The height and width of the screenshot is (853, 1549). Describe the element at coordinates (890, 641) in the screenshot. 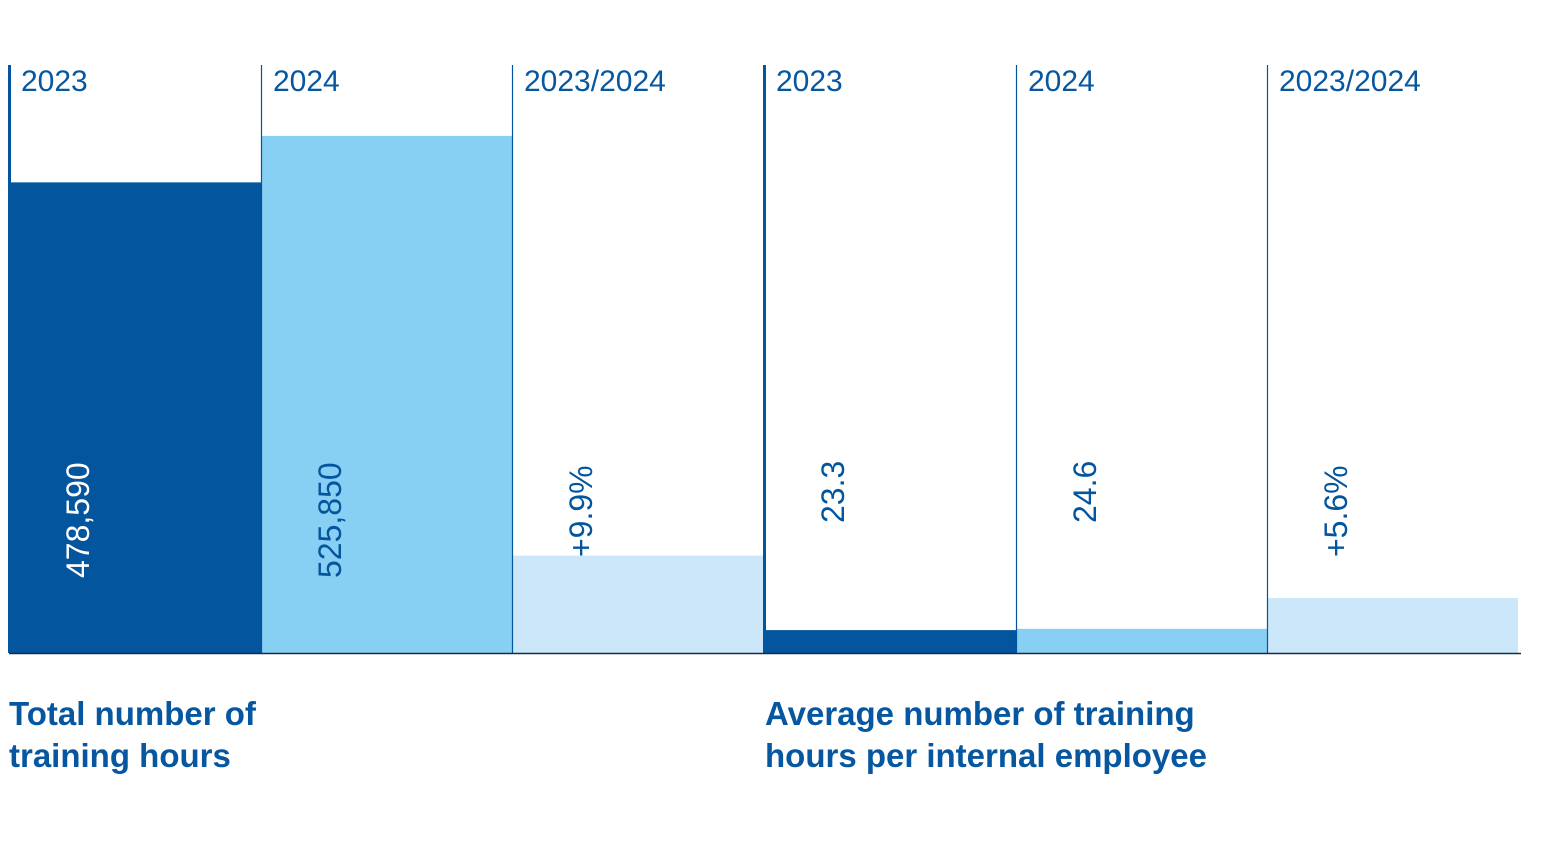

I see `bar-2-2023` at that location.